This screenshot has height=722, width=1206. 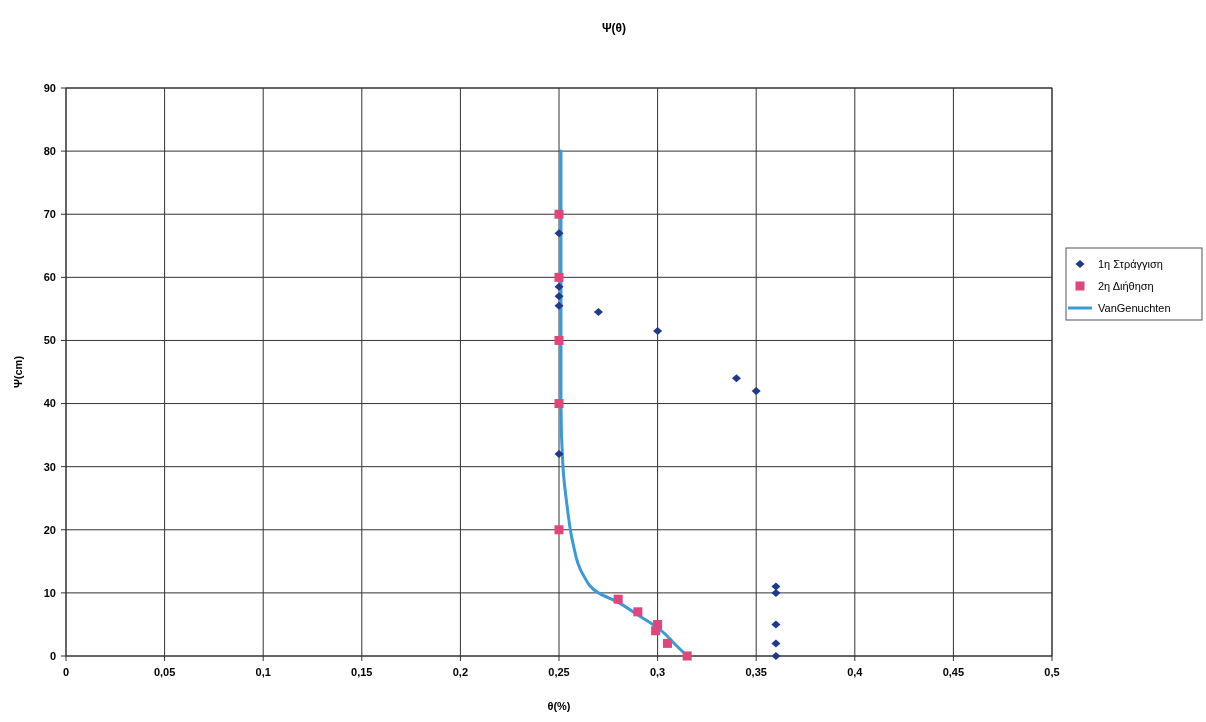 What do you see at coordinates (164, 672) in the screenshot?
I see `x-tick-label: 0,05` at bounding box center [164, 672].